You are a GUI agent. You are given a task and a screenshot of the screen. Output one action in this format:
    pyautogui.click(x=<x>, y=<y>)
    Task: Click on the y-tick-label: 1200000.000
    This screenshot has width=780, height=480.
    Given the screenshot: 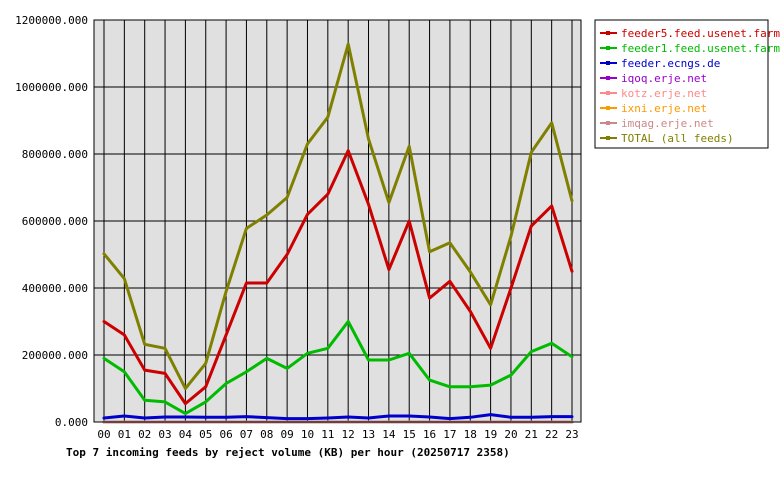 What is the action you would take?
    pyautogui.click(x=51, y=20)
    